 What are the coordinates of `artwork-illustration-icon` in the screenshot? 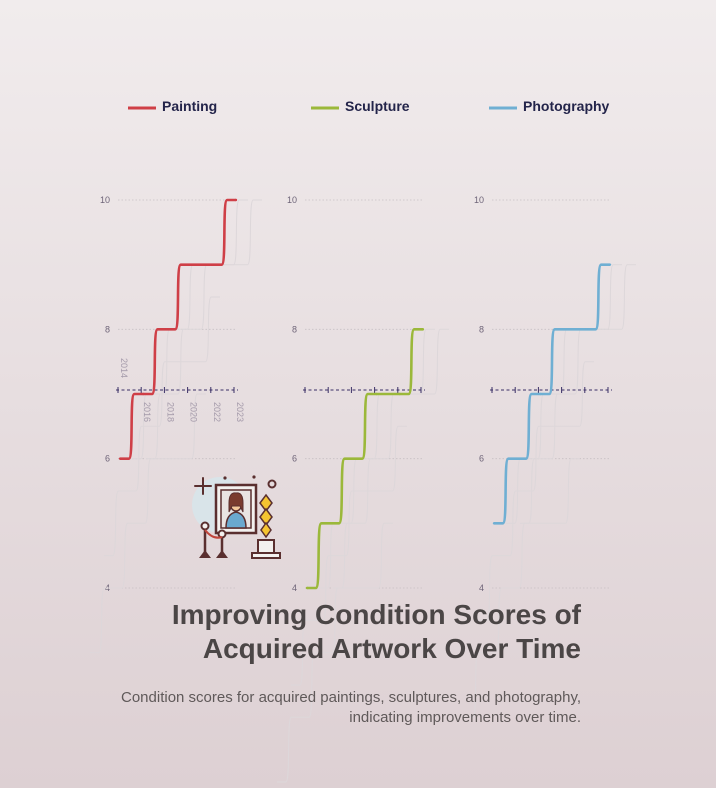 It's located at (236, 517).